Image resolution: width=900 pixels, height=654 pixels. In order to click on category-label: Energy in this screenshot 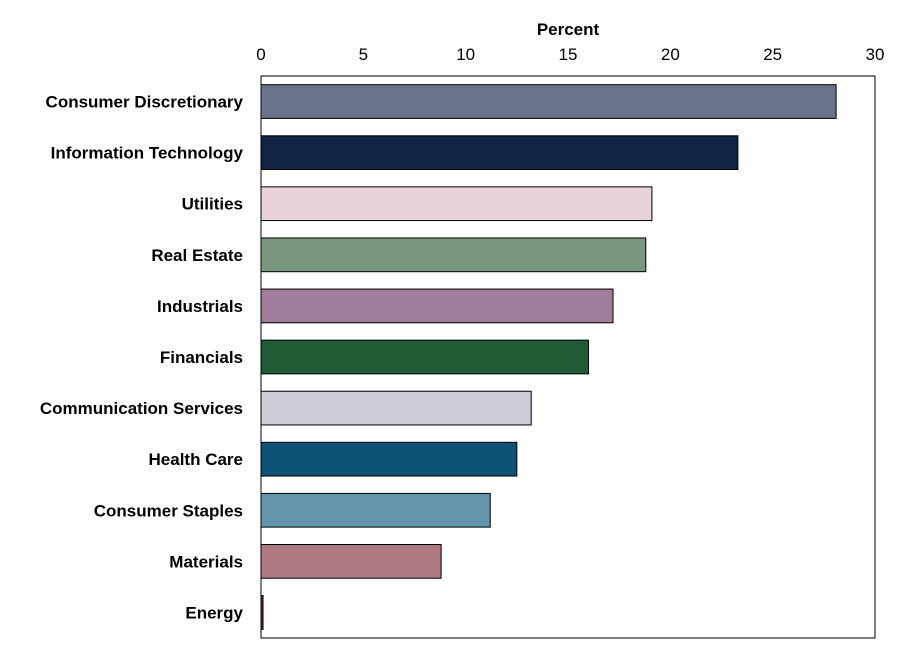, I will do `click(214, 612)`.